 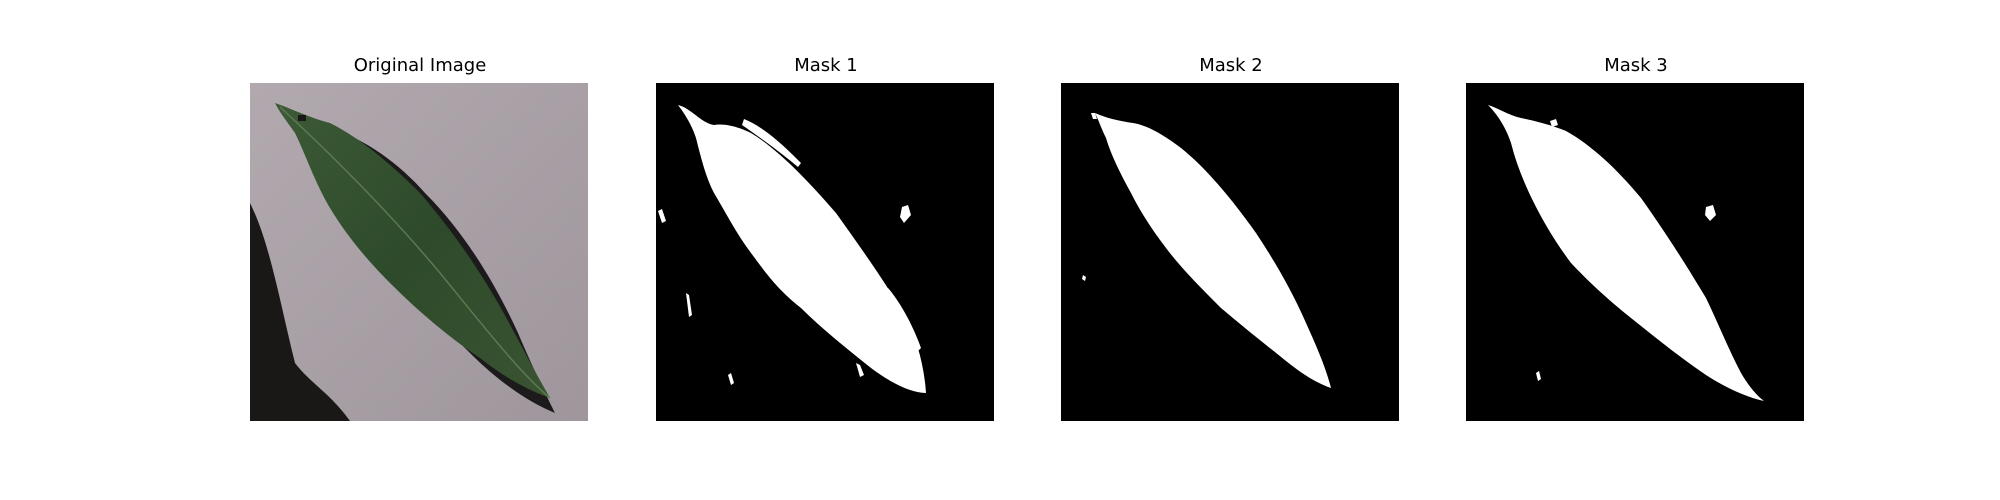 What do you see at coordinates (1230, 252) in the screenshot?
I see `mask-2-image` at bounding box center [1230, 252].